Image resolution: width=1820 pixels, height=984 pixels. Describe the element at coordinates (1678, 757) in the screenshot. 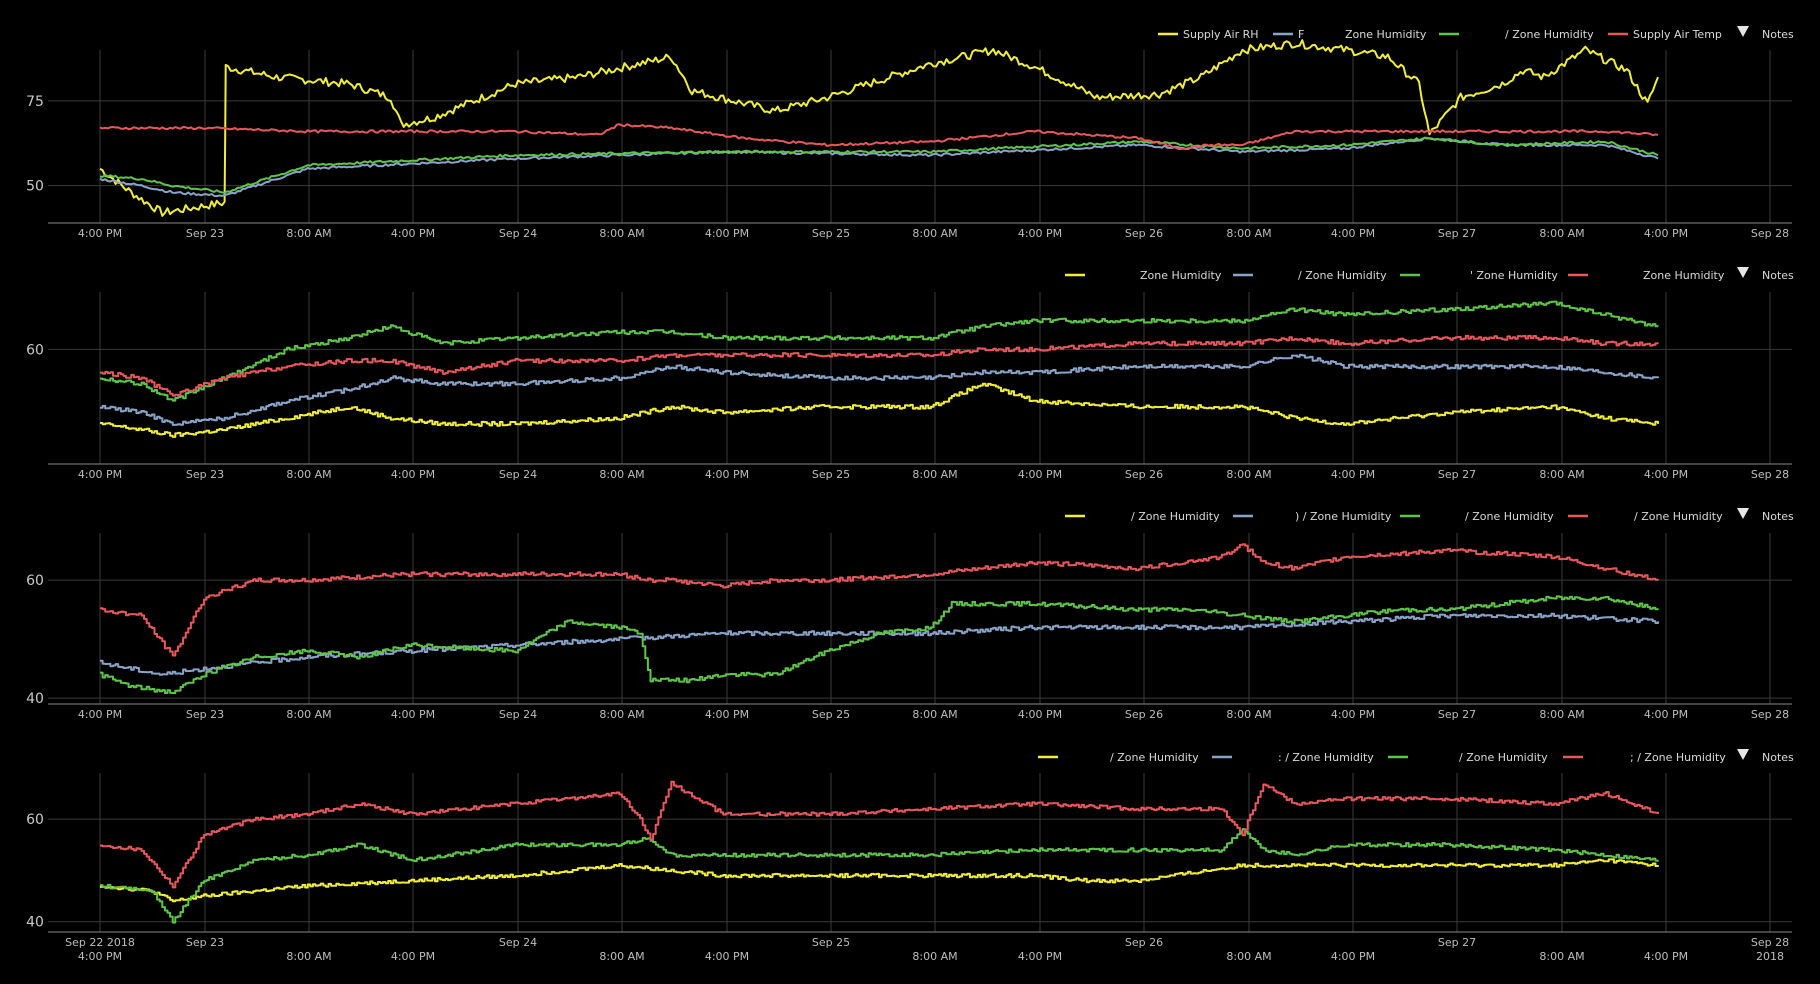

I see `legend-label: ; / Zone Humidity` at that location.